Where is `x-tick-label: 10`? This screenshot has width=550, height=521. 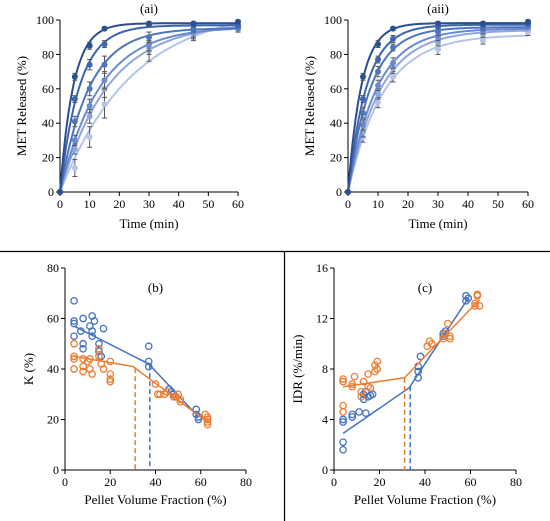
x-tick-label: 10 is located at coordinates (378, 204).